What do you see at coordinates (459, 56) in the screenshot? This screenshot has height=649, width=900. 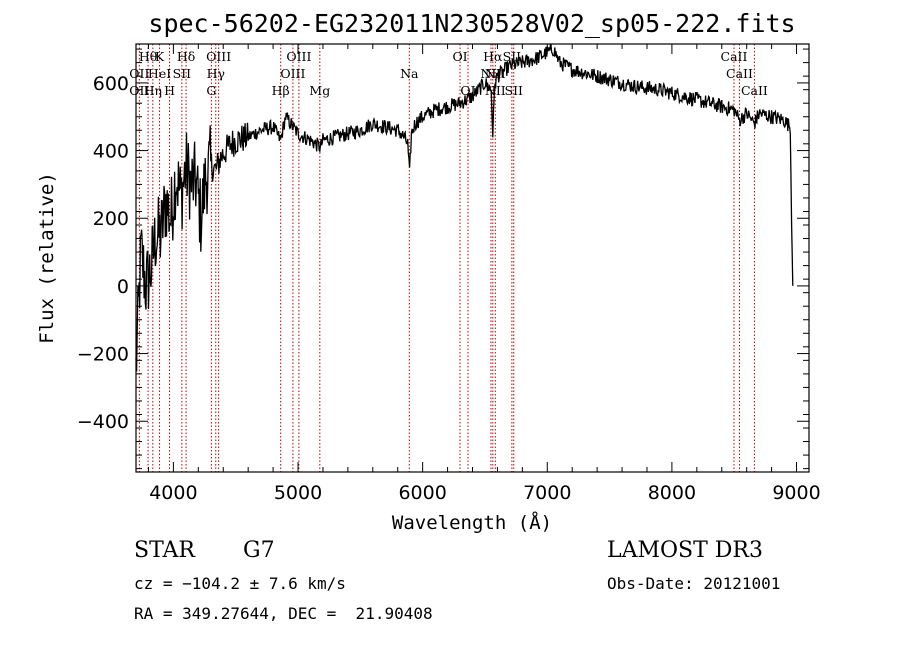 I see `reference-line-label: OI` at bounding box center [459, 56].